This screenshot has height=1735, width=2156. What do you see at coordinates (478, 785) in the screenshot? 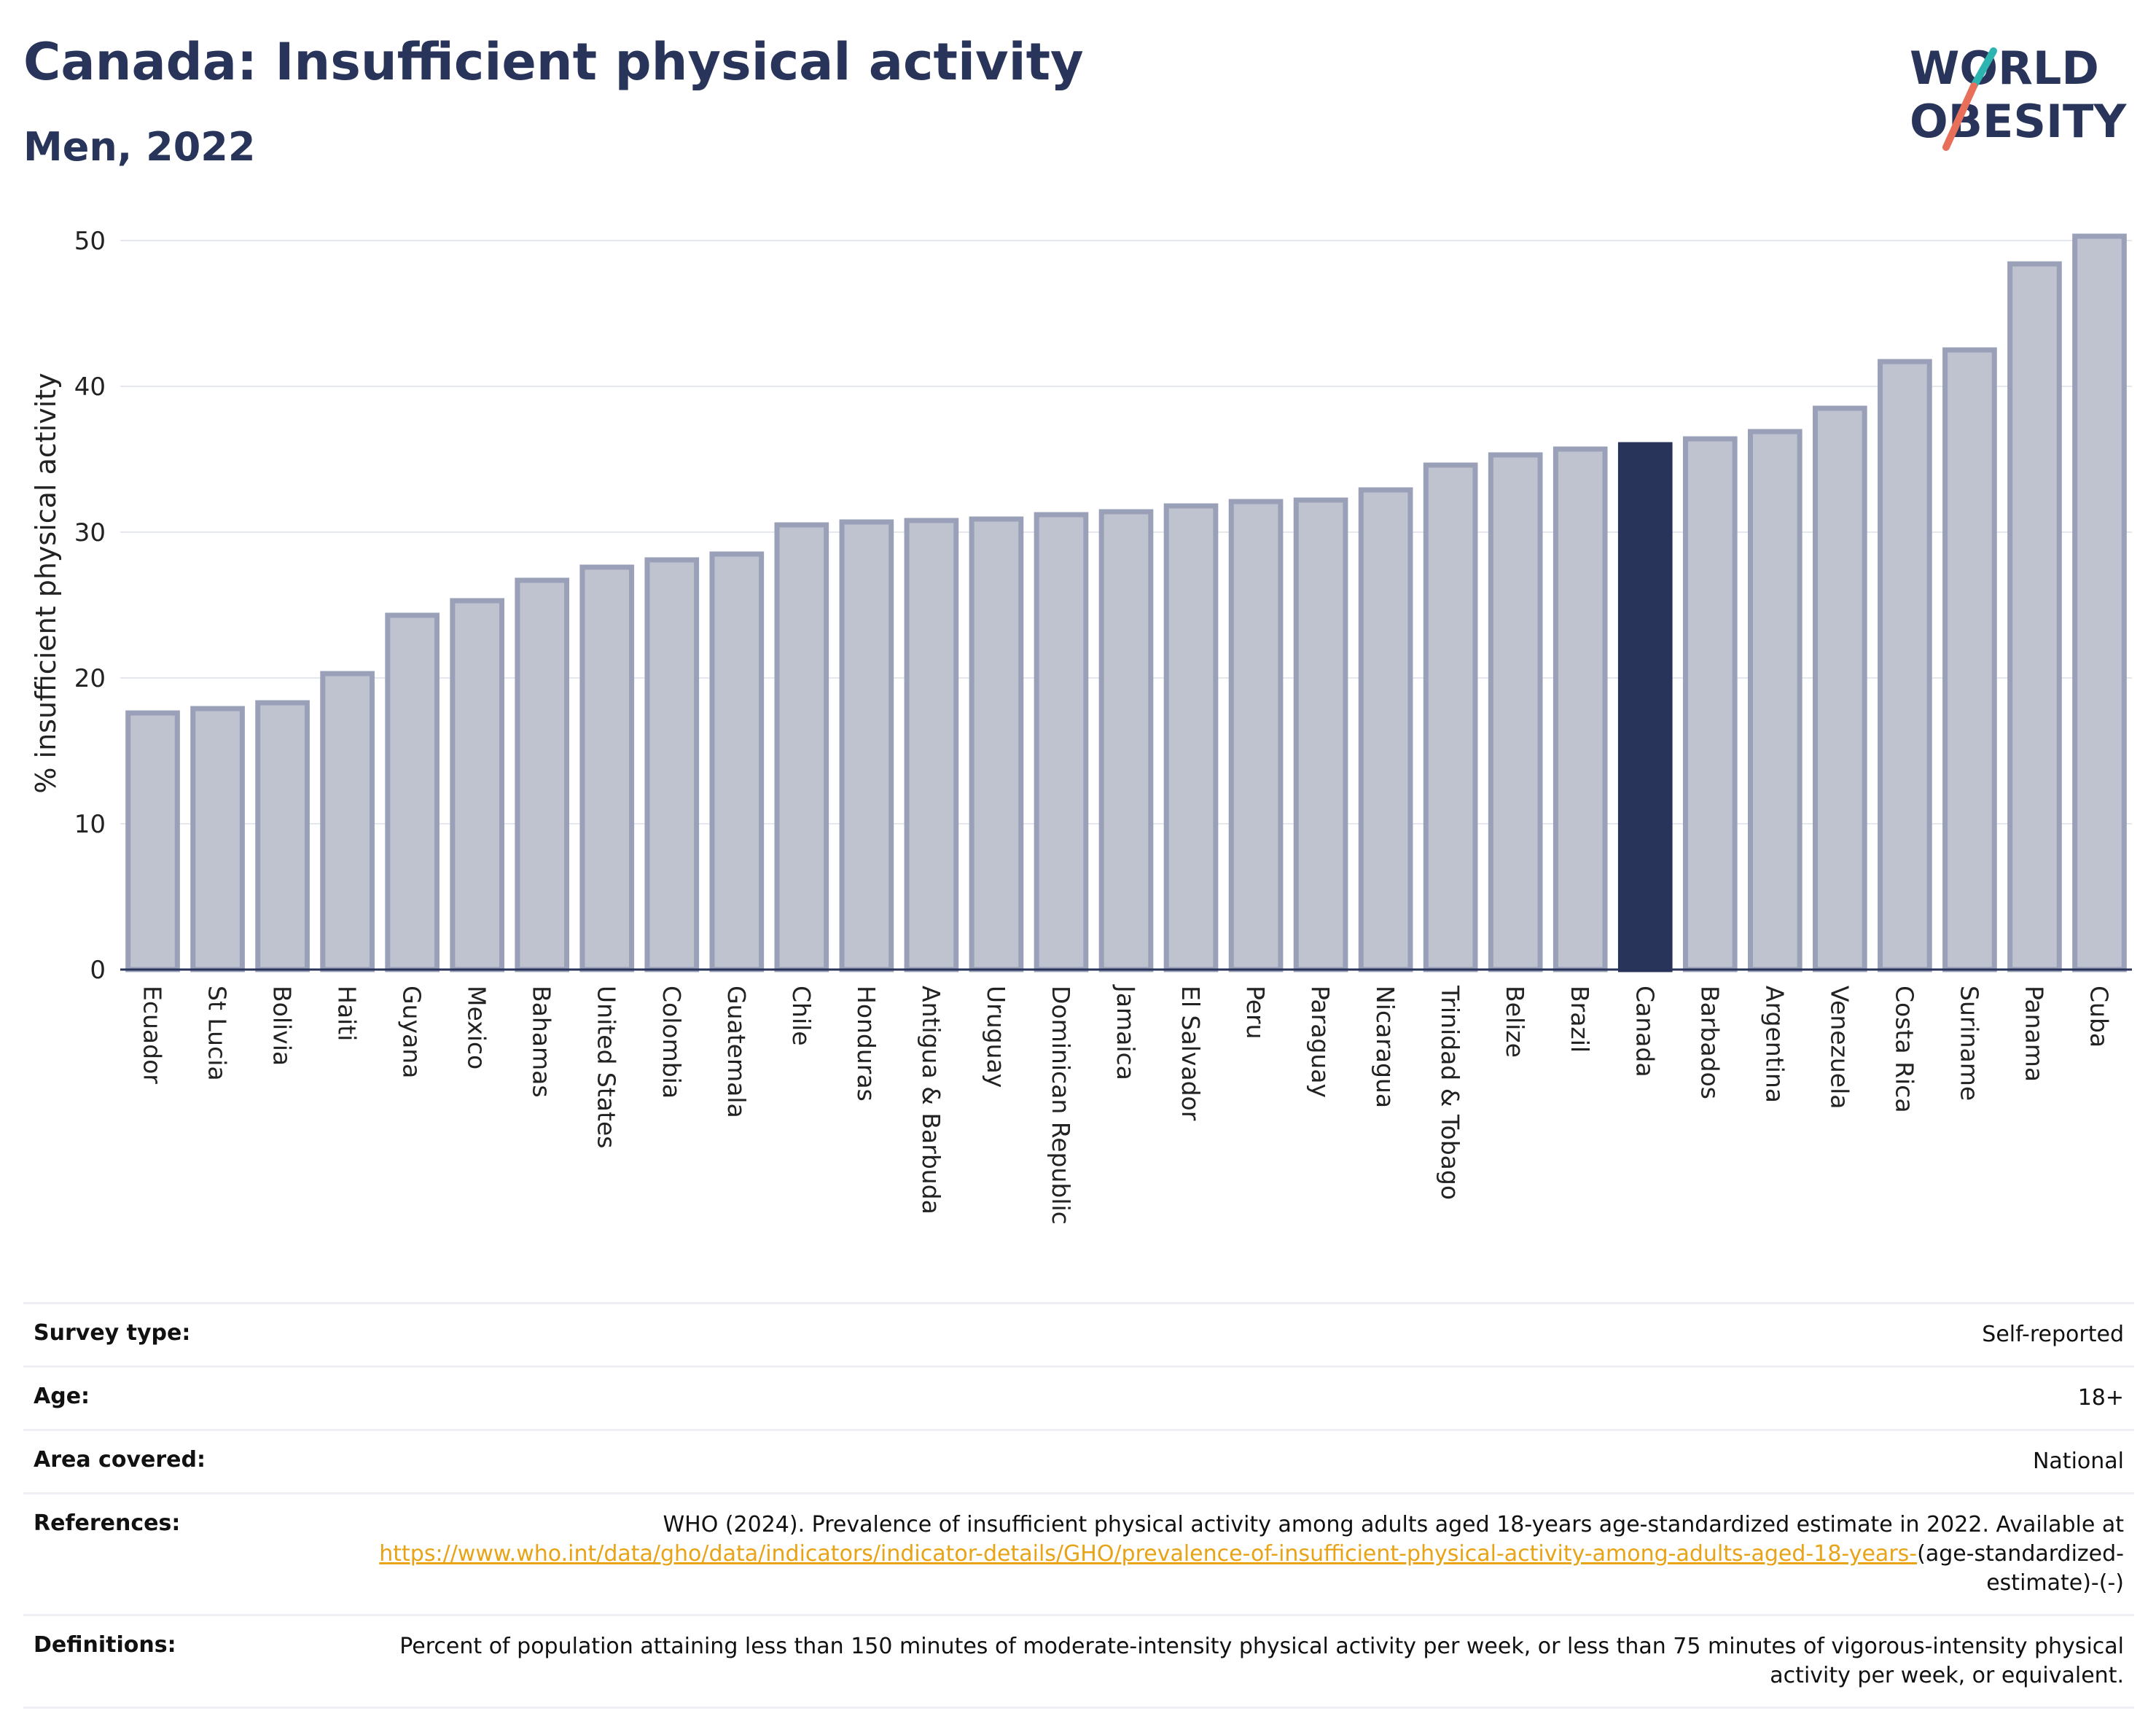
I see `bar-mexico` at bounding box center [478, 785].